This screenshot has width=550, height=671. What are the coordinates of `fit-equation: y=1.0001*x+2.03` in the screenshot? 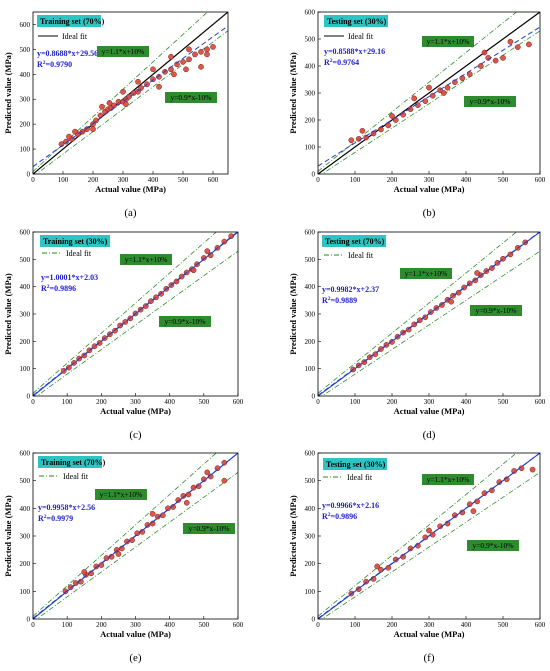 It's located at (69, 277).